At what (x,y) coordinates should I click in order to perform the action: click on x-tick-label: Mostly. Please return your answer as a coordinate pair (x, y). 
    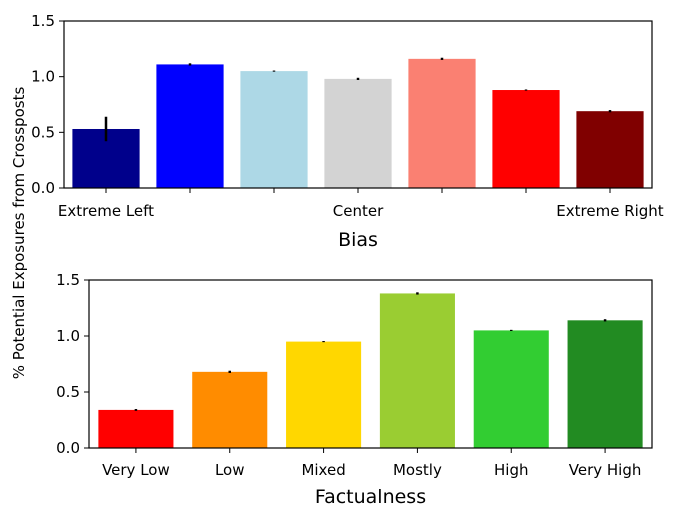
    Looking at the image, I should click on (417, 470).